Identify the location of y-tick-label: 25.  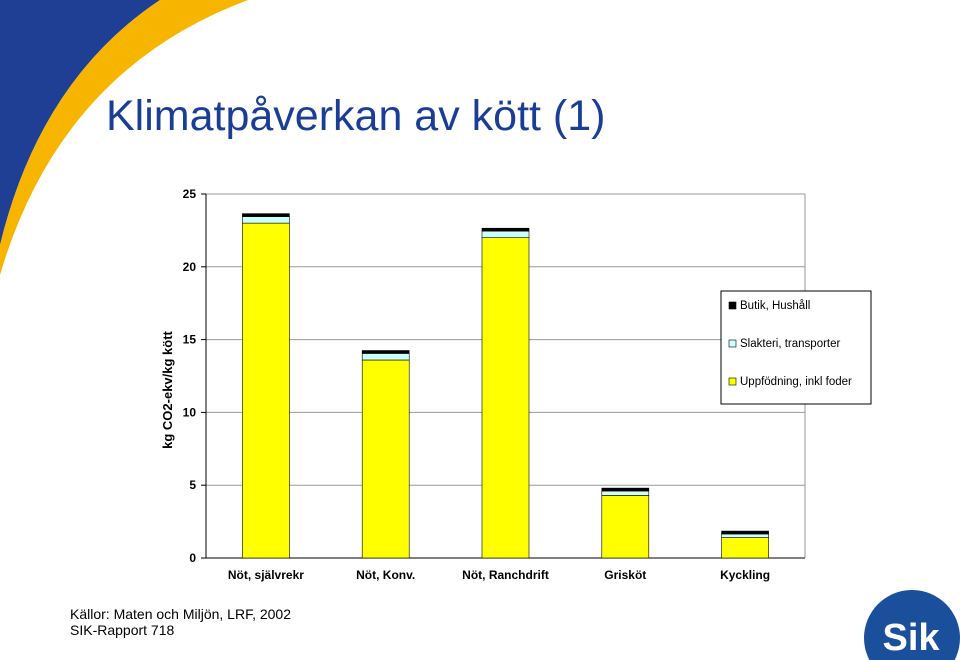
(190, 194).